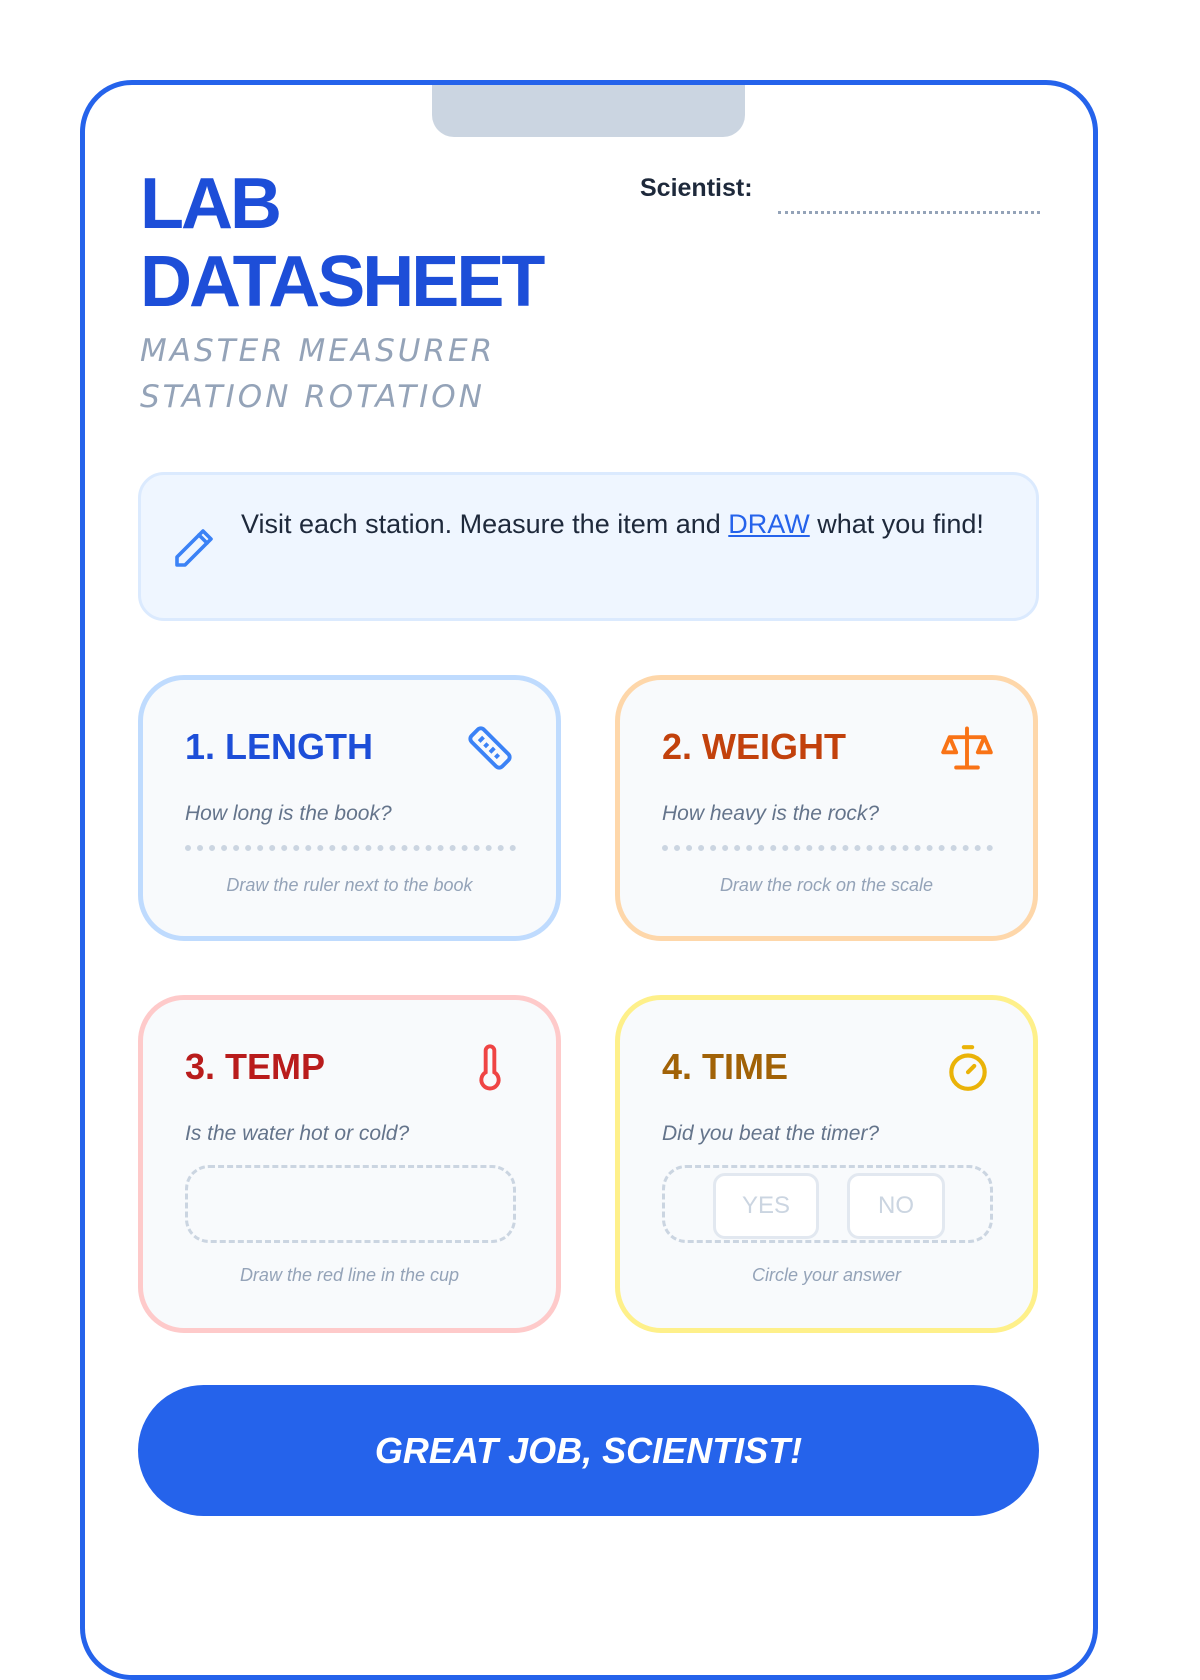  I want to click on no-option: NO, so click(896, 1206).